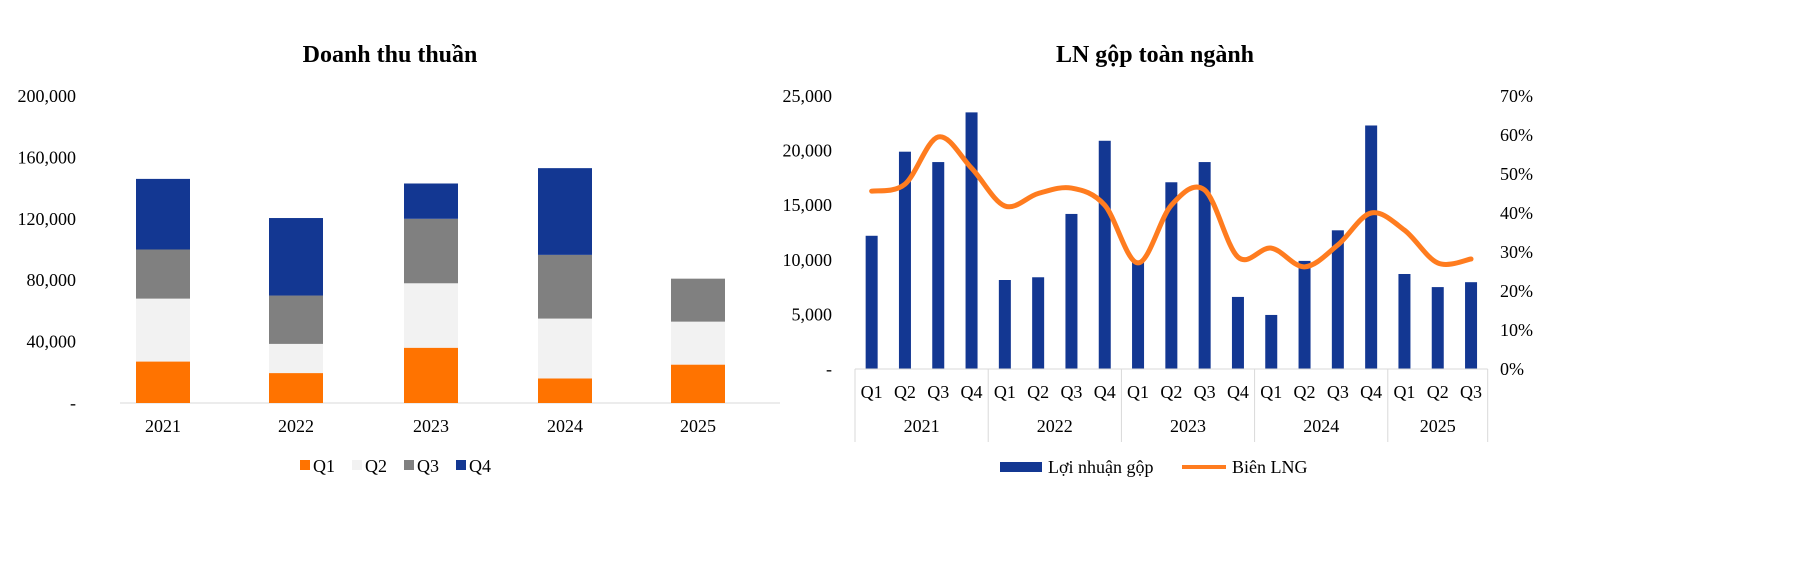 This screenshot has height=575, width=1802. I want to click on x-group-label: 2024, so click(1321, 426).